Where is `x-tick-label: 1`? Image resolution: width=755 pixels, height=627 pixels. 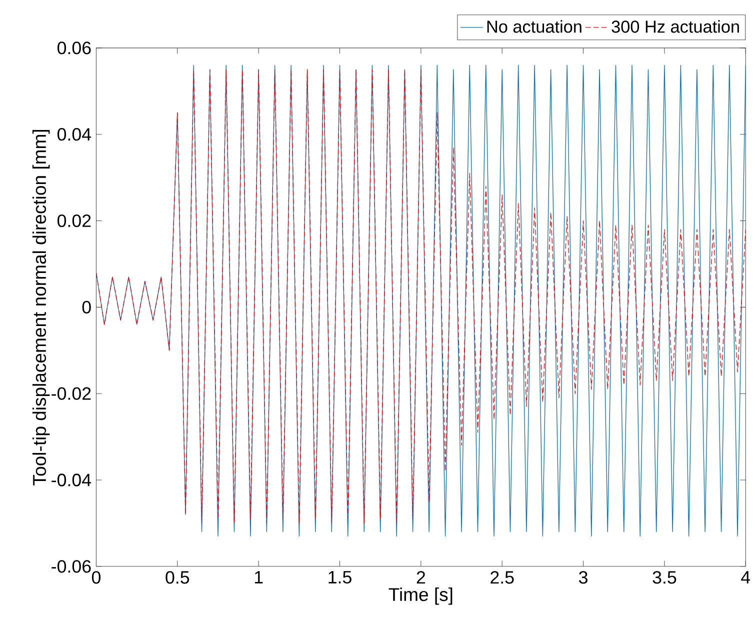
x-tick-label: 1 is located at coordinates (258, 577).